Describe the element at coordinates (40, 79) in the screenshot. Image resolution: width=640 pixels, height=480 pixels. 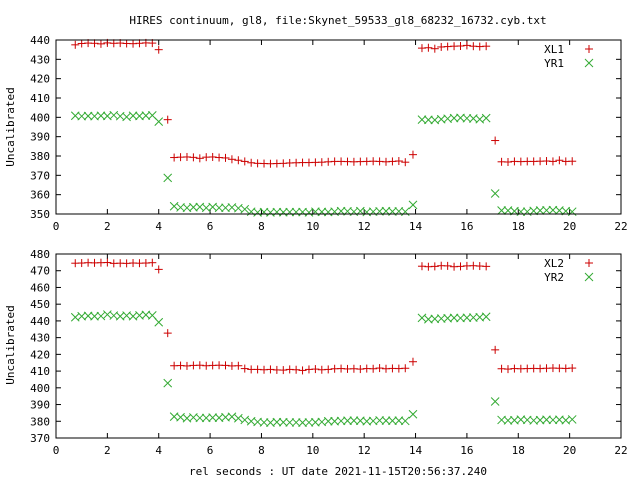
I see `top-y-tick-label: 420` at that location.